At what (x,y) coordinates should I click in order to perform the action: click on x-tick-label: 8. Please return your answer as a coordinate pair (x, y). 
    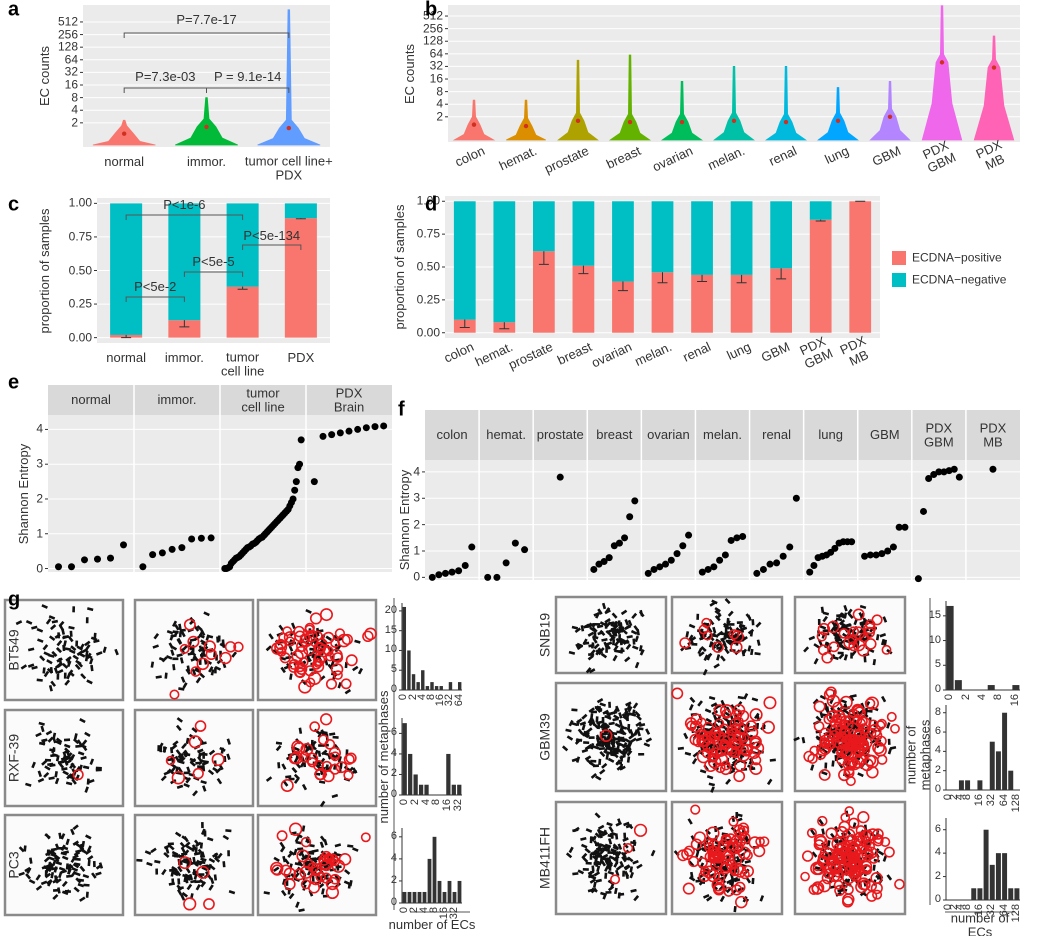
    Looking at the image, I should click on (998, 697).